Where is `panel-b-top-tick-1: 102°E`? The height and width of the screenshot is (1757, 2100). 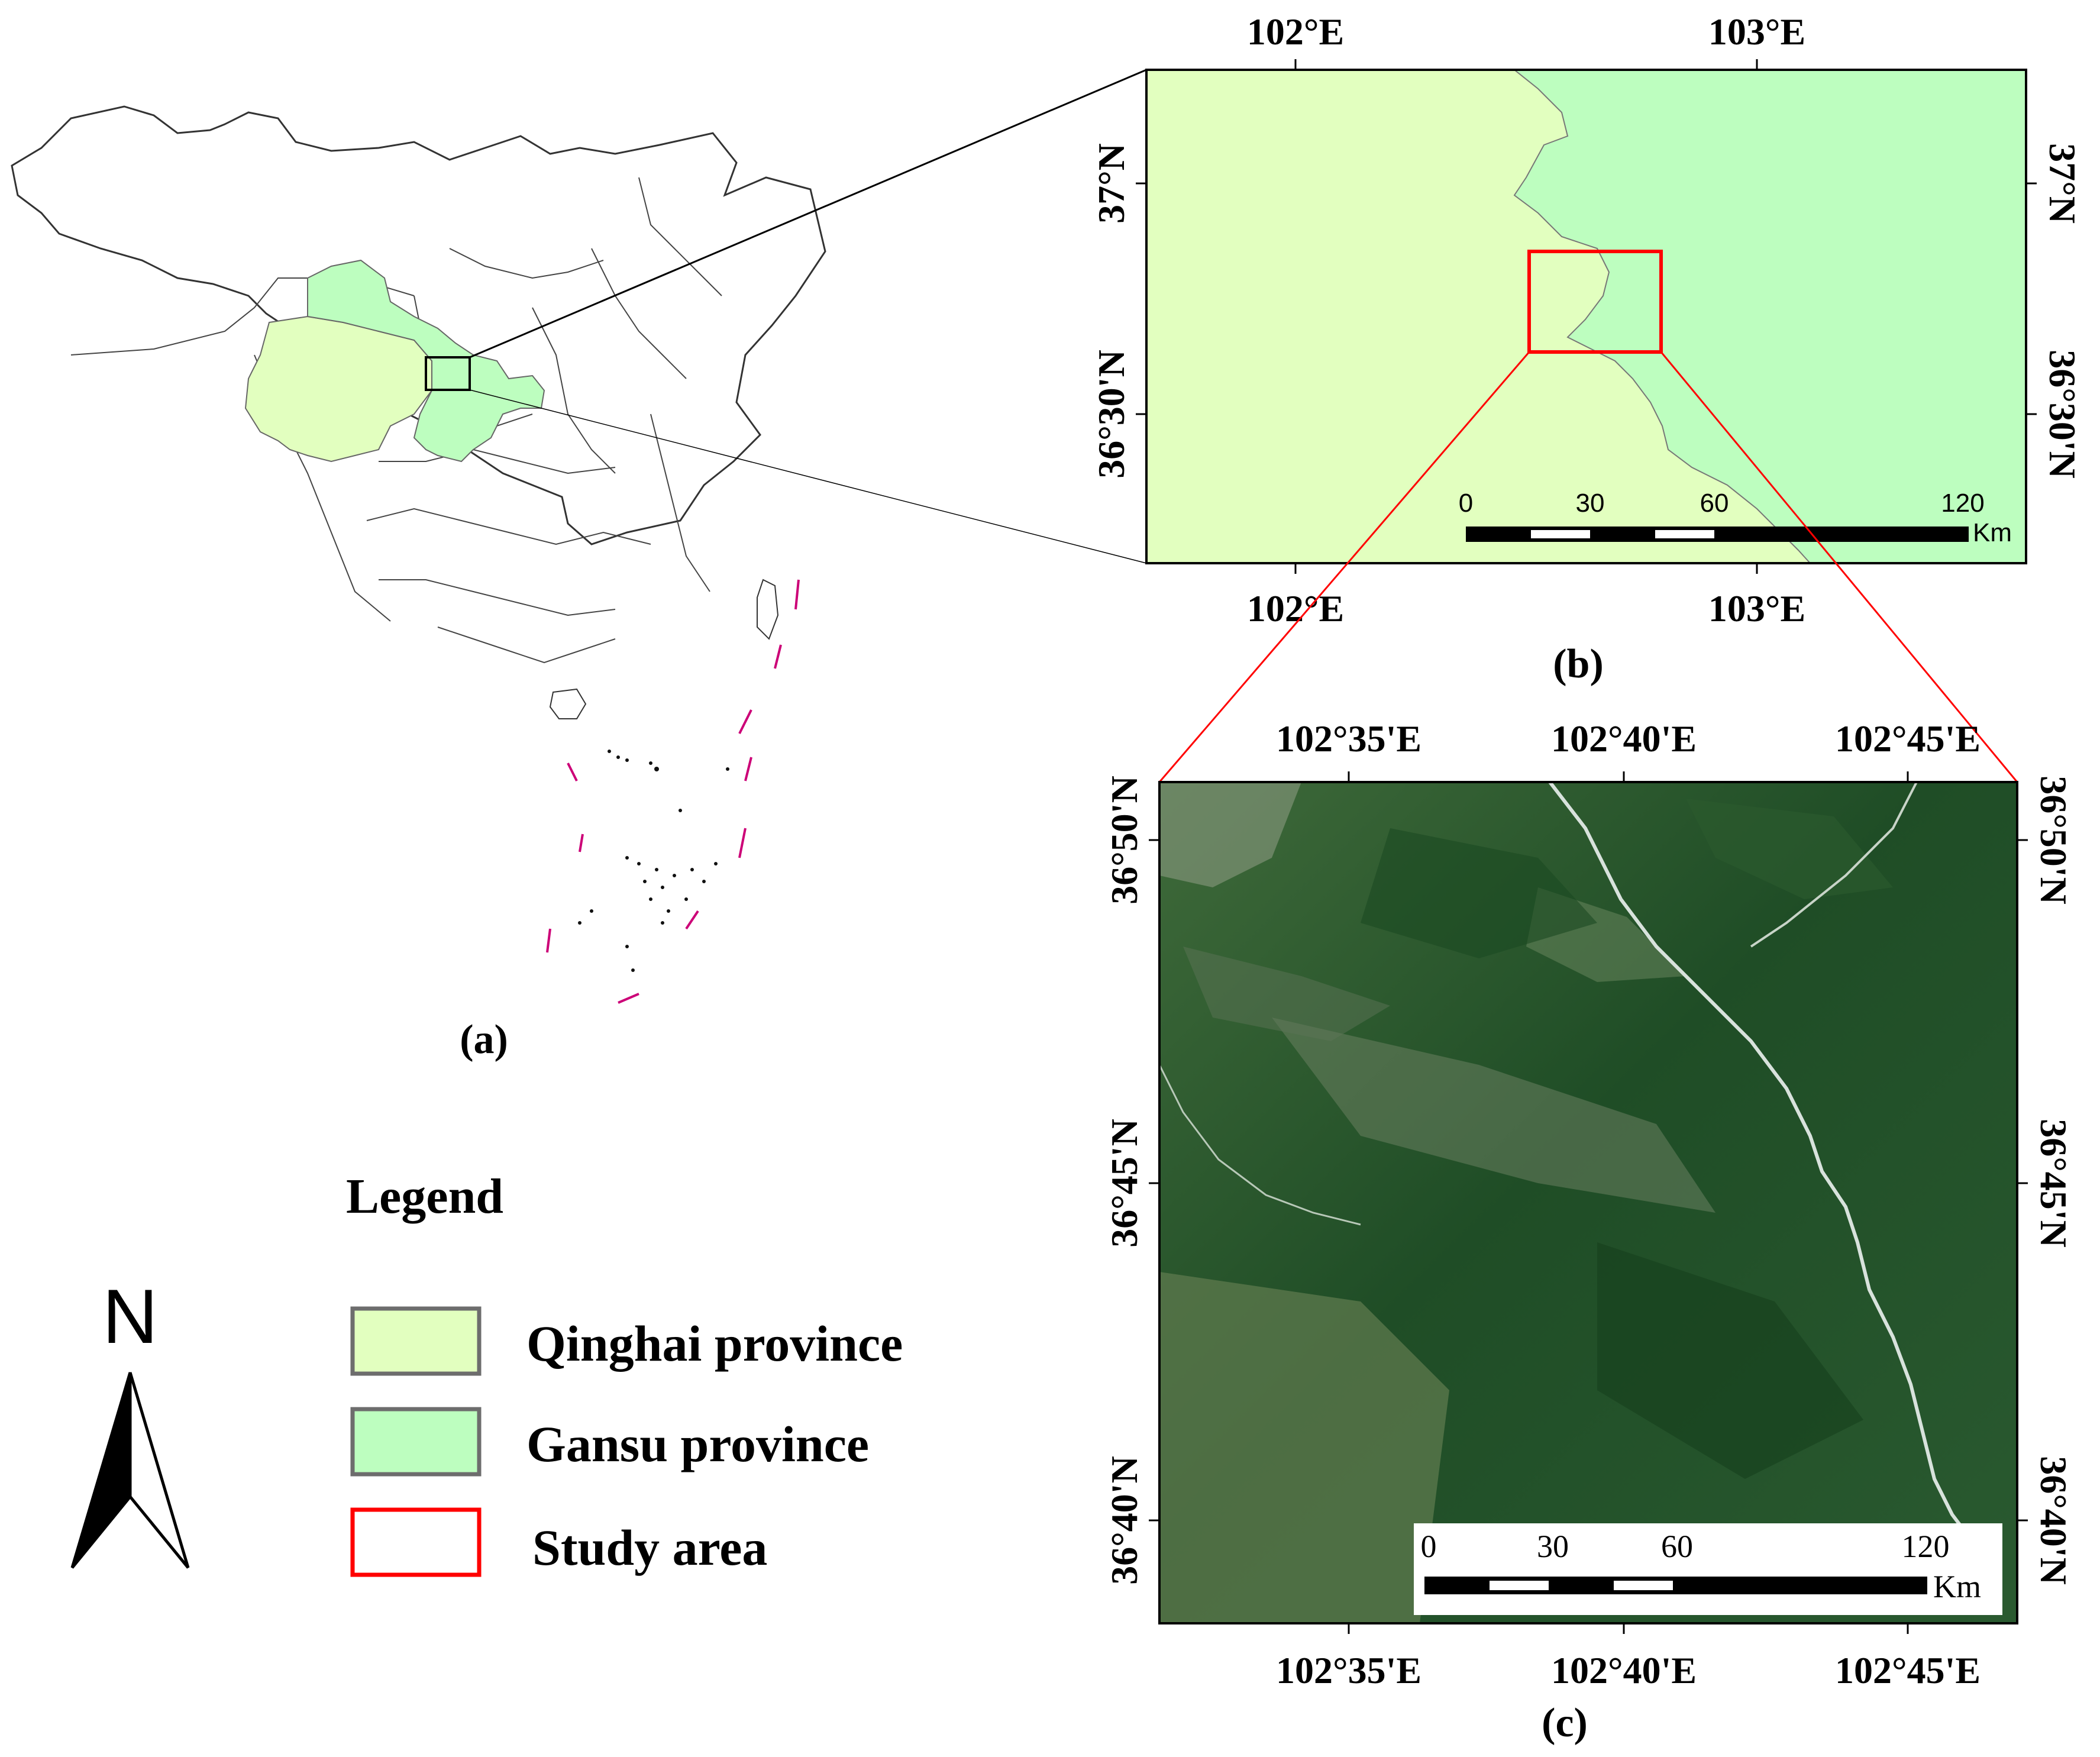
panel-b-top-tick-1: 102°E is located at coordinates (1295, 32).